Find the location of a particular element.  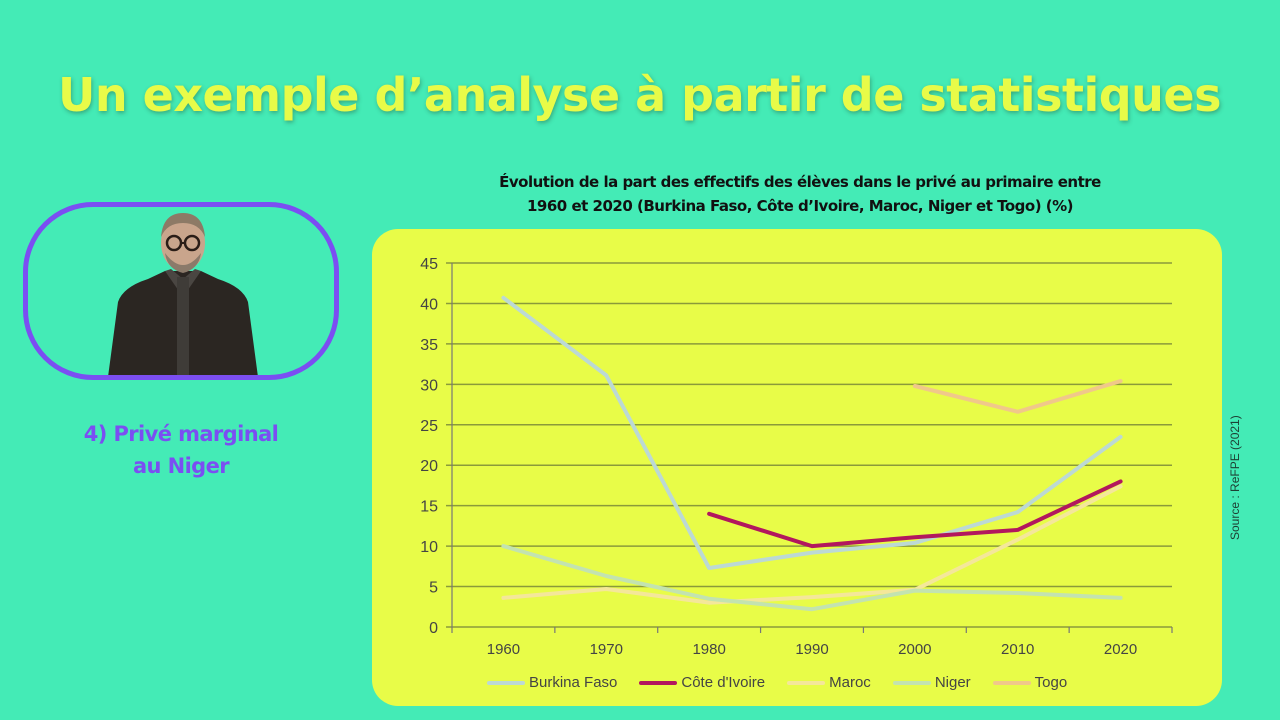

x-tick-label: 1970 is located at coordinates (606, 649).